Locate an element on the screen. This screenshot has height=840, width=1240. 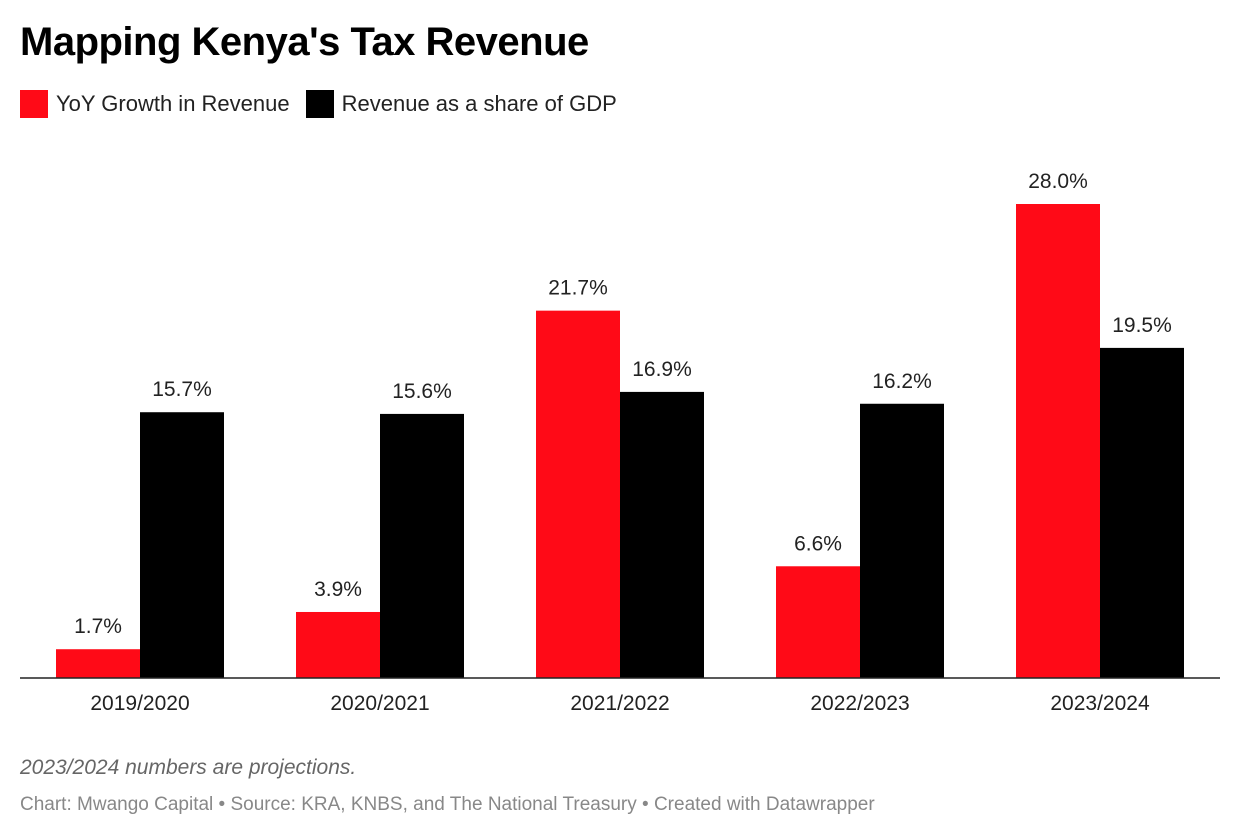
x-tick-label: 2022/2023 is located at coordinates (859, 703).